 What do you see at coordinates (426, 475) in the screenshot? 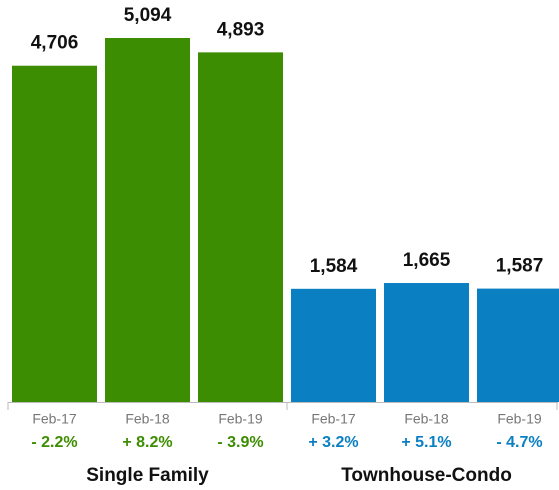
I see `group-label: Townhouse-Condo` at bounding box center [426, 475].